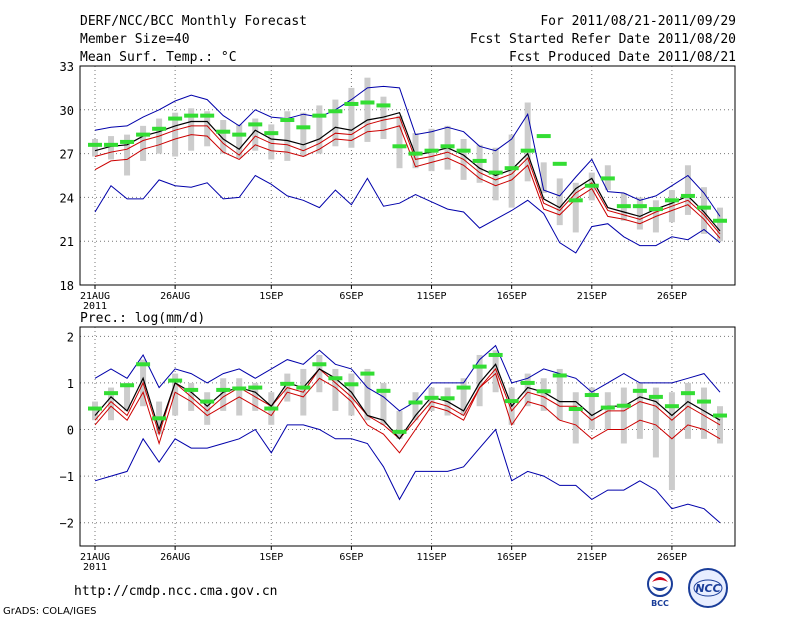 The width and height of the screenshot is (800, 618). I want to click on y-tick-label: 27, so click(67, 155).